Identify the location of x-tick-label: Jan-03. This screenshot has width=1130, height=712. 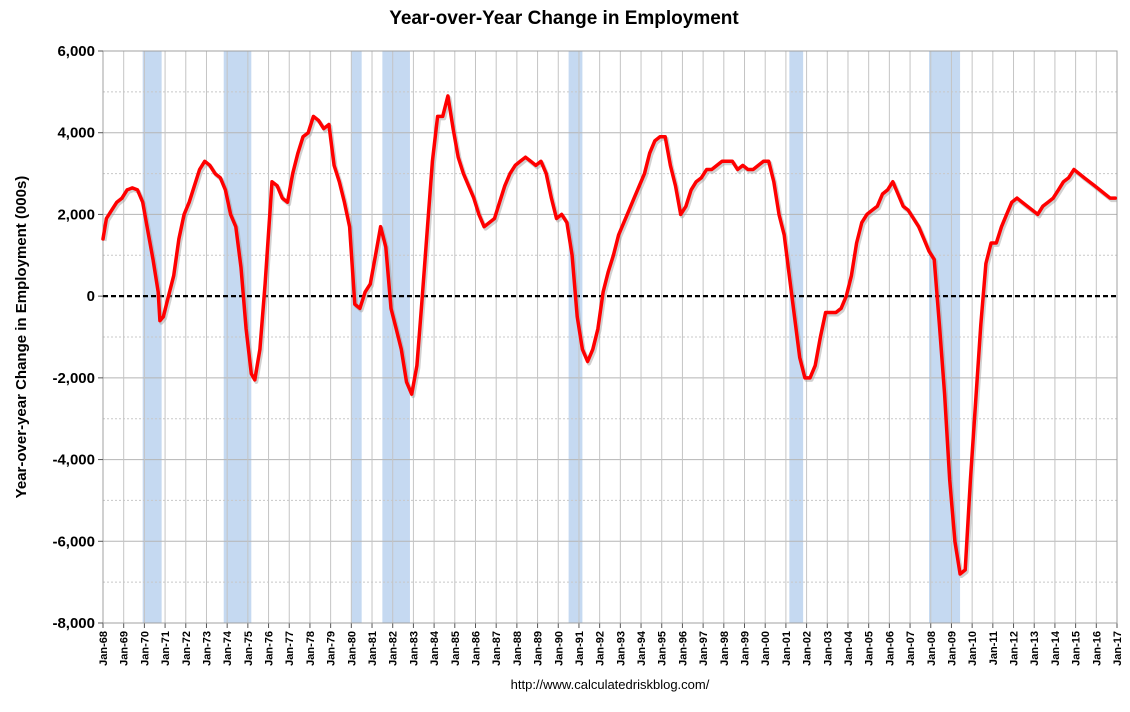
(828, 648).